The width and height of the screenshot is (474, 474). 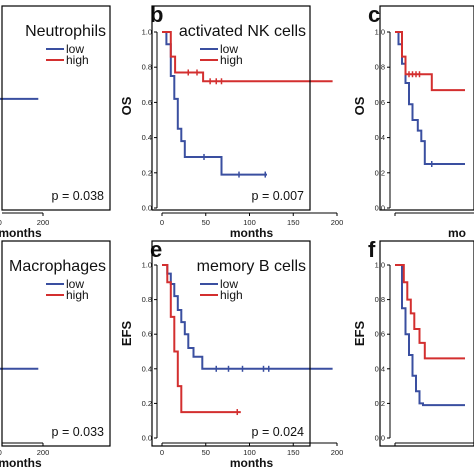 What do you see at coordinates (278, 196) in the screenshot?
I see `p-value: p = 0.007` at bounding box center [278, 196].